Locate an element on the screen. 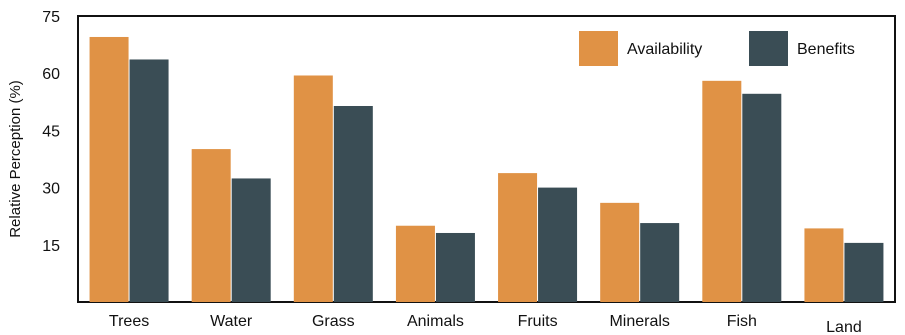 This screenshot has height=335, width=905. x-tick-label: Trees is located at coordinates (129, 321).